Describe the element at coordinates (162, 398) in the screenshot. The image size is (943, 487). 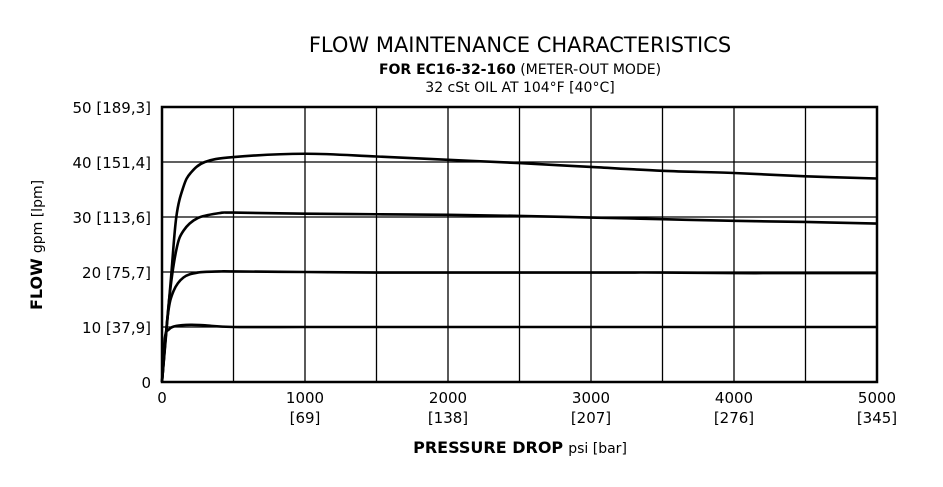
I see `x-tick-label: 0` at that location.